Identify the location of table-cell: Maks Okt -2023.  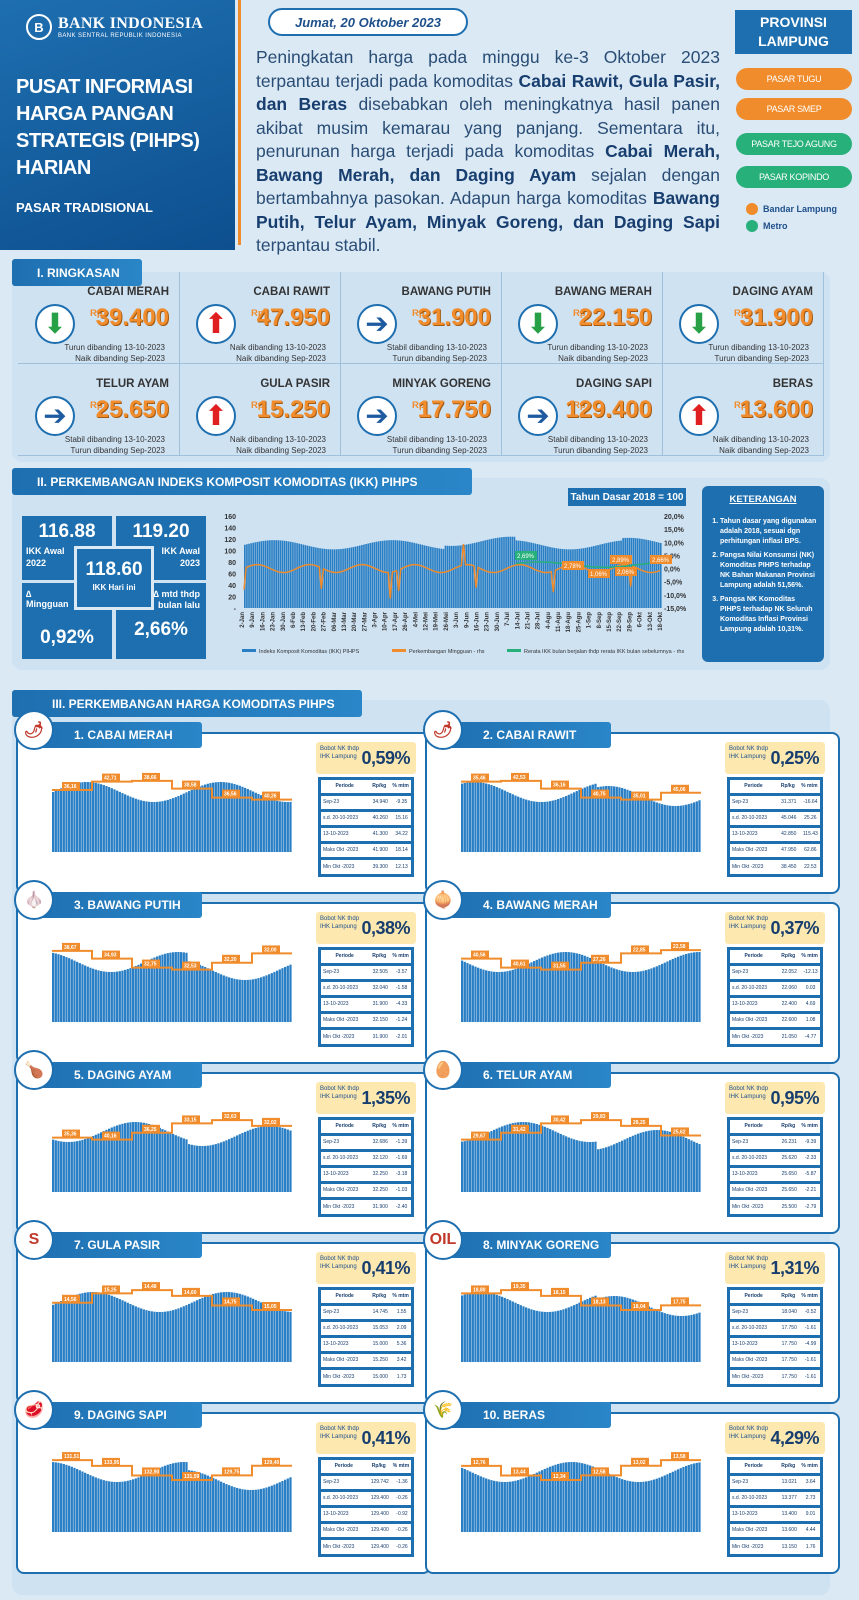
(754, 1189).